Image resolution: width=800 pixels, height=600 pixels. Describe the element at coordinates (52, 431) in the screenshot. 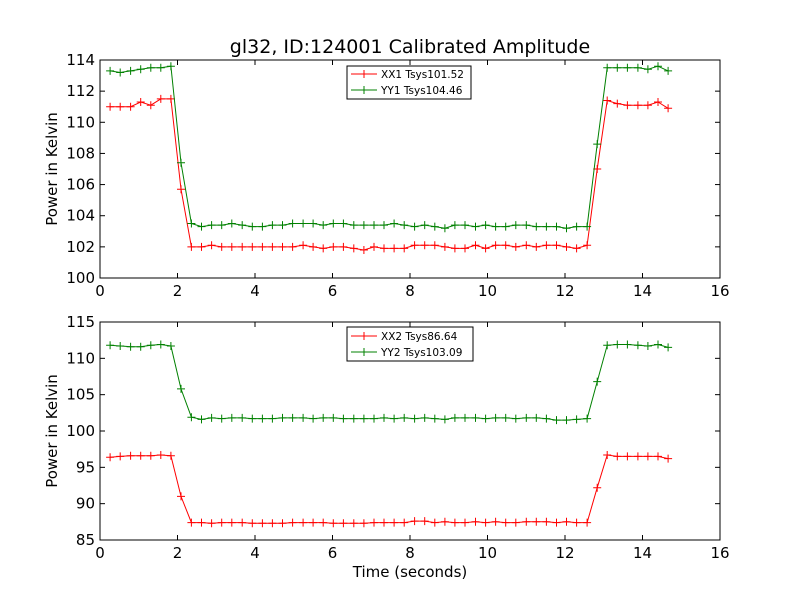

I see `bottom-y-axis-label: Power in Kelvin` at that location.